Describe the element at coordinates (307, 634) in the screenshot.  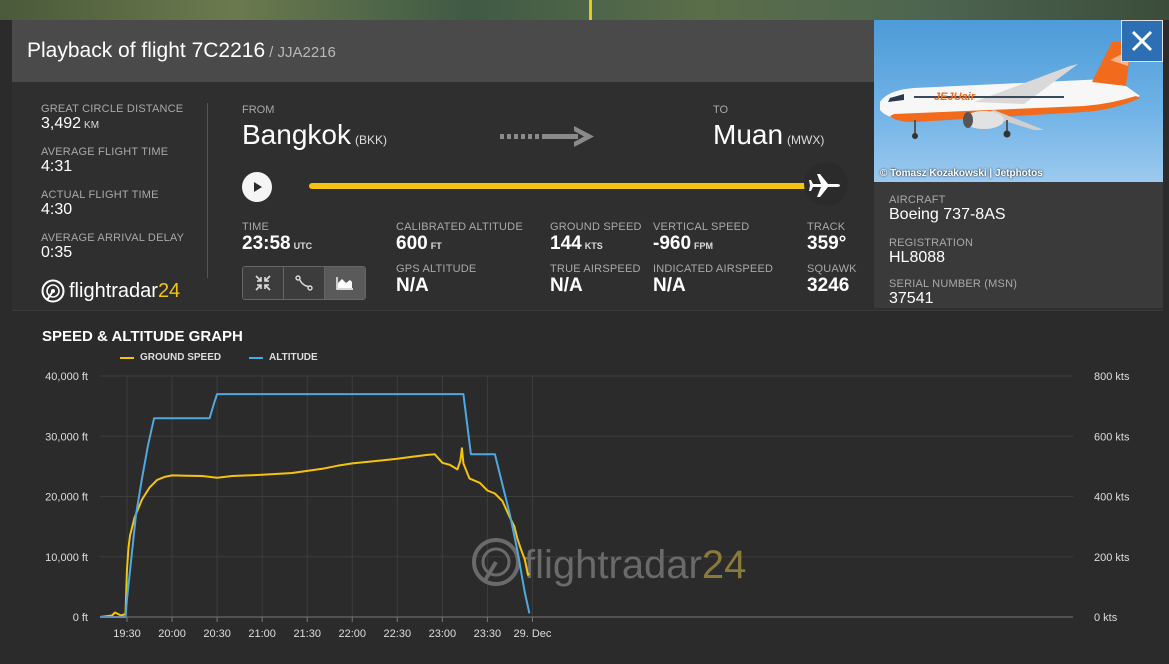
I see `x-tick-label: 21:30` at that location.